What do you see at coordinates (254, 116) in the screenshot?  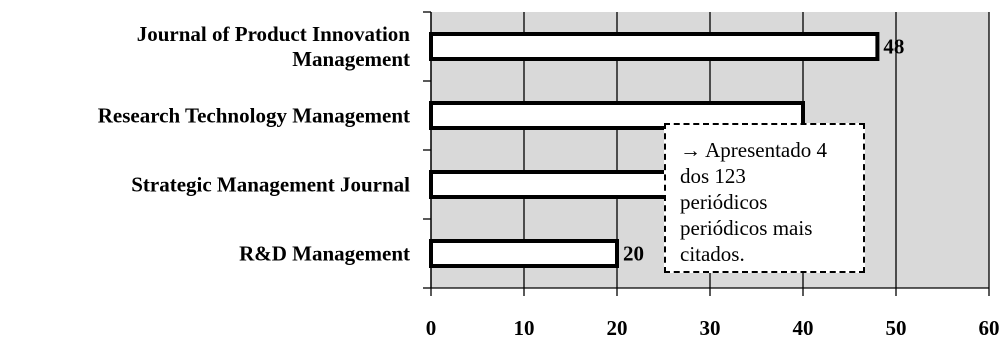 I see `category-label: Research Technology Management` at bounding box center [254, 116].